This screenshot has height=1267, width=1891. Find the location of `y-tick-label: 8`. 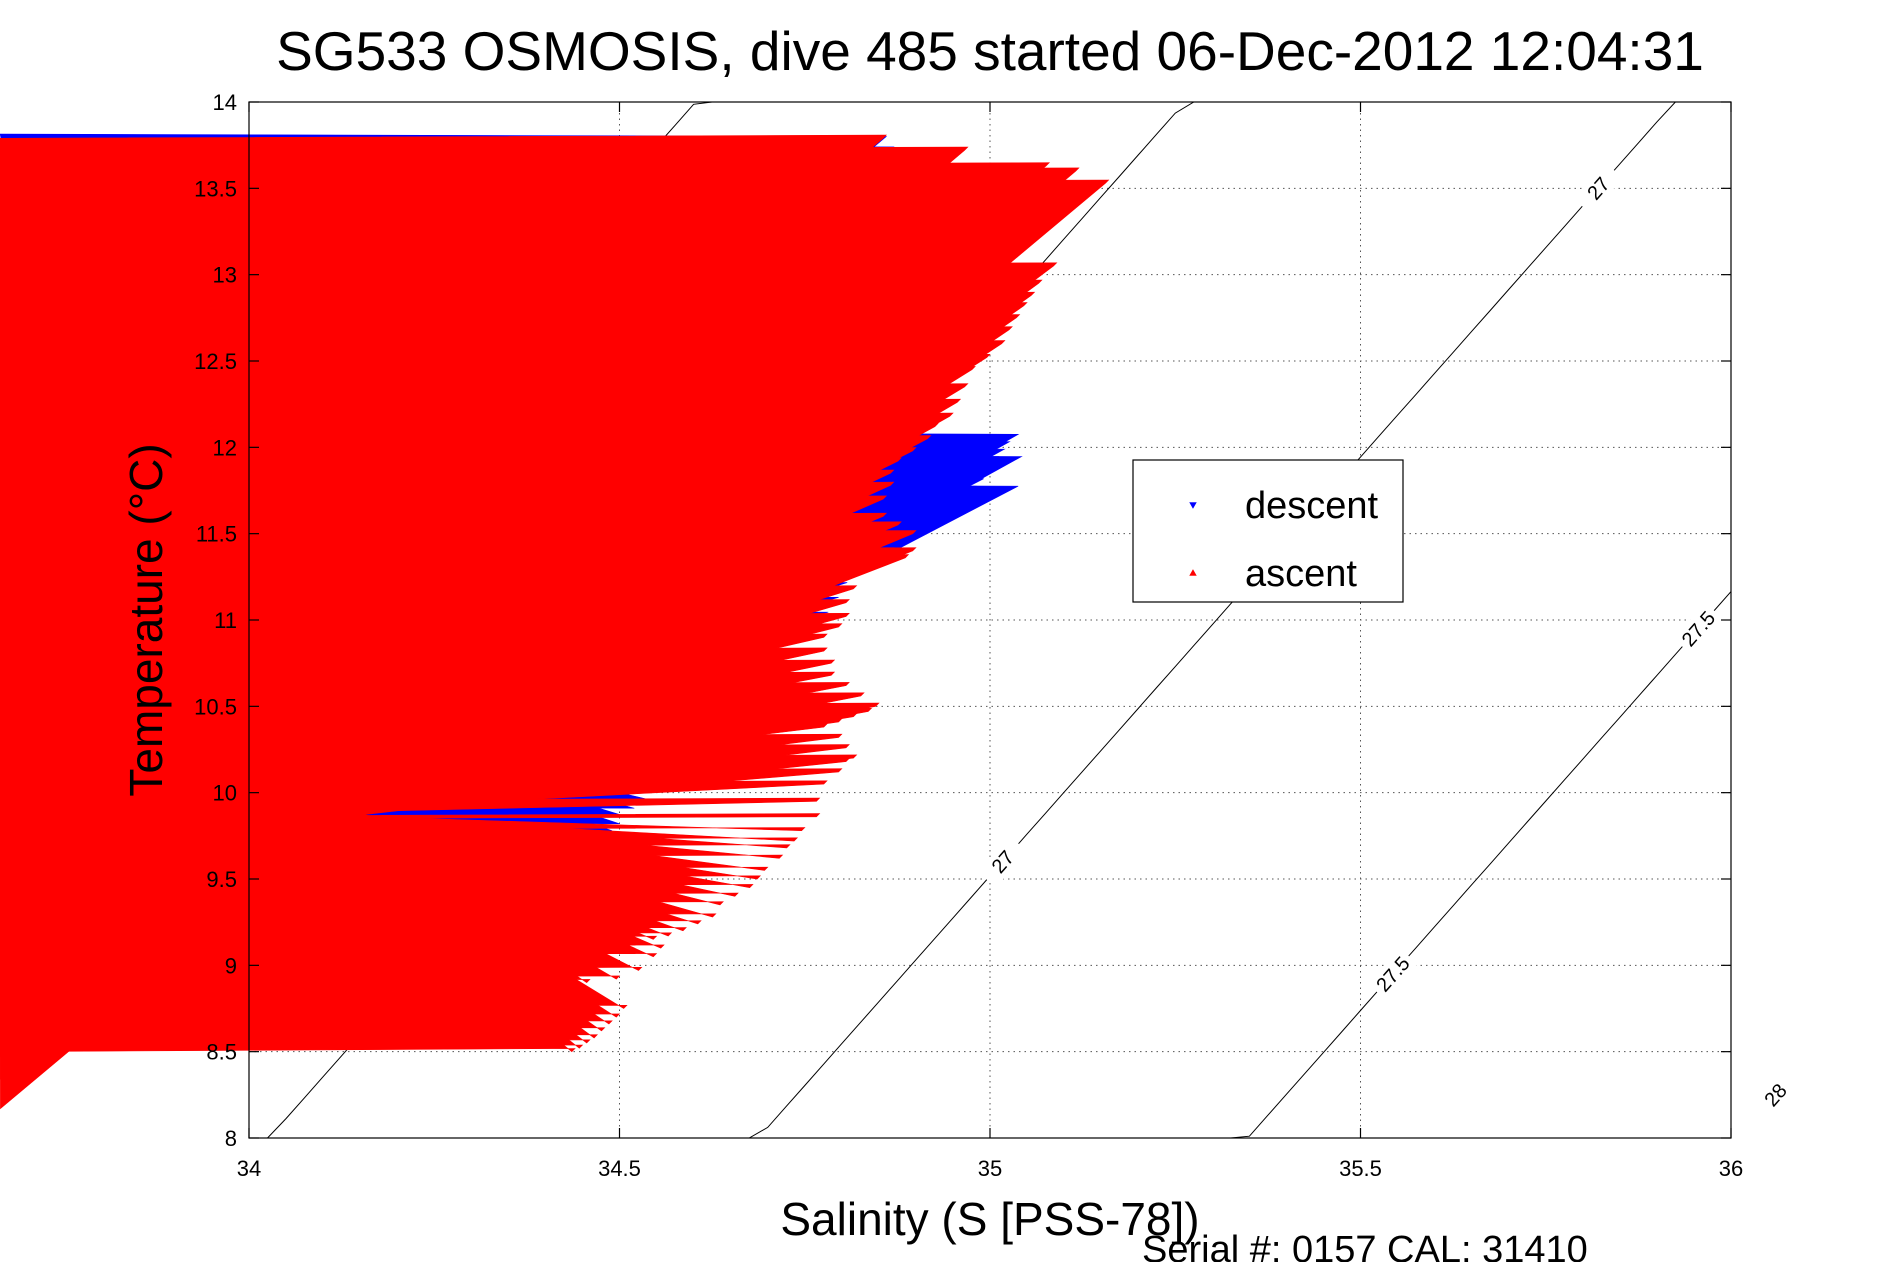

y-tick-label: 8 is located at coordinates (231, 1138).